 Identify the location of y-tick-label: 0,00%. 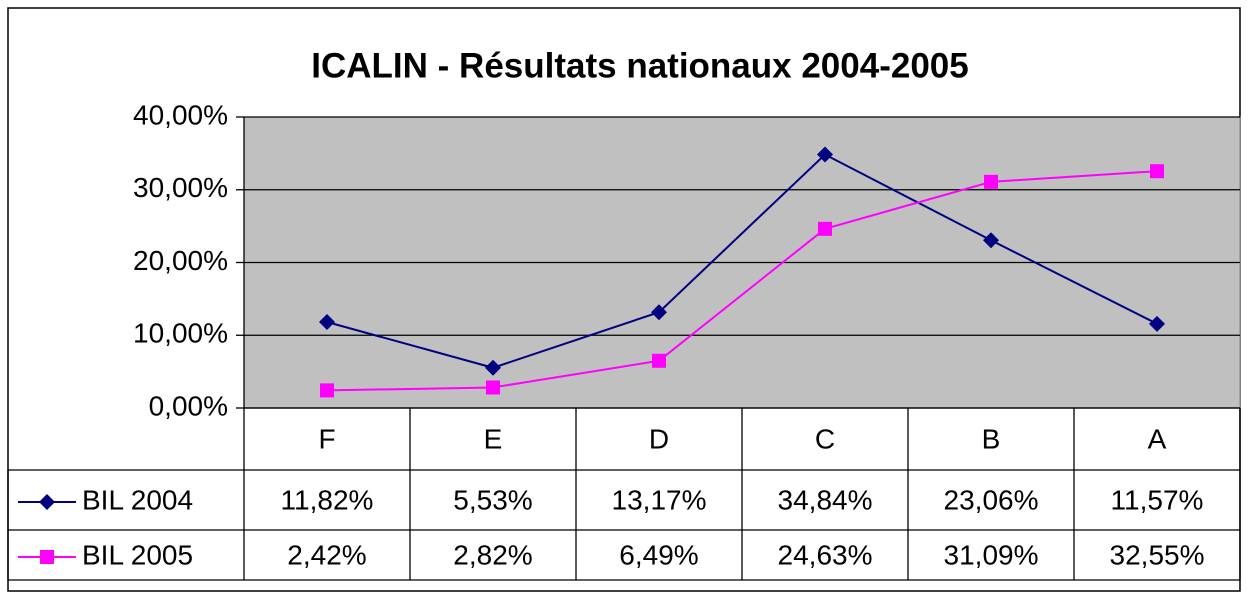
(188, 405).